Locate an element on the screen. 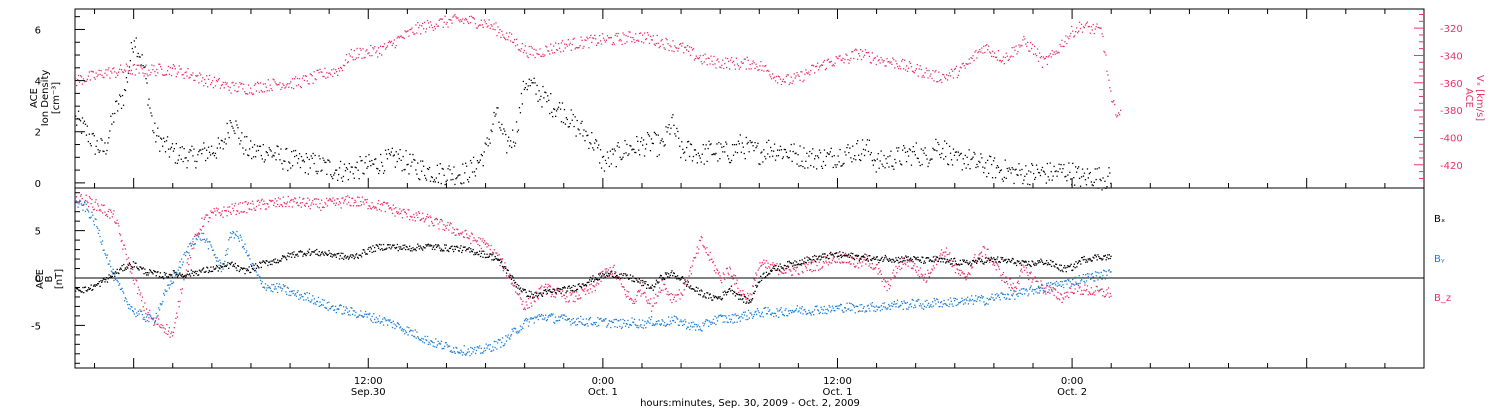 The height and width of the screenshot is (410, 1500). legend-bz: B_z is located at coordinates (1442, 298).